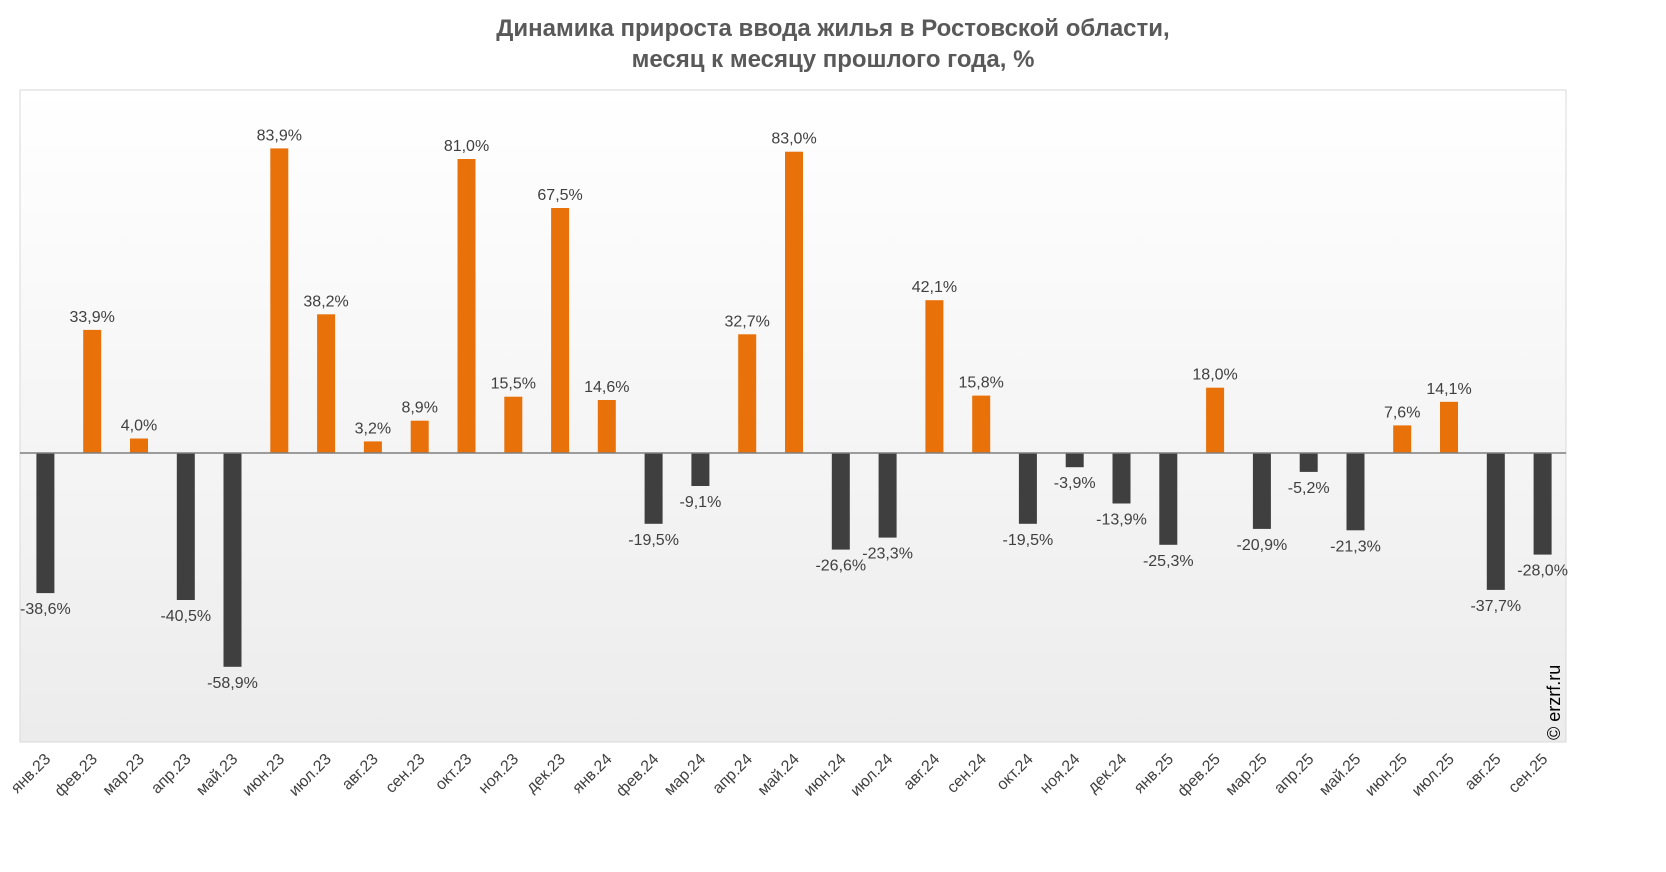 Image resolution: width=1666 pixels, height=872 pixels. Describe the element at coordinates (1075, 483) in the screenshot. I see `value-label-ноя.24: -3,9%` at that location.